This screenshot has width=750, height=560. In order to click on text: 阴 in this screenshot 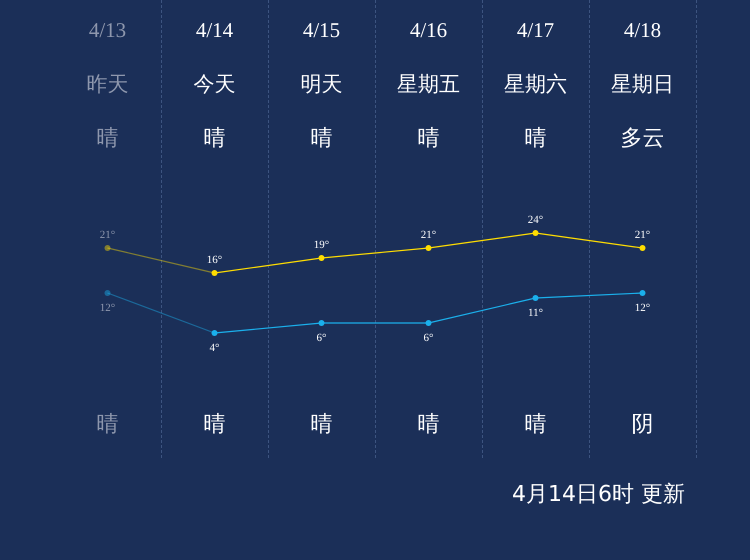, I will do `click(643, 424)`.